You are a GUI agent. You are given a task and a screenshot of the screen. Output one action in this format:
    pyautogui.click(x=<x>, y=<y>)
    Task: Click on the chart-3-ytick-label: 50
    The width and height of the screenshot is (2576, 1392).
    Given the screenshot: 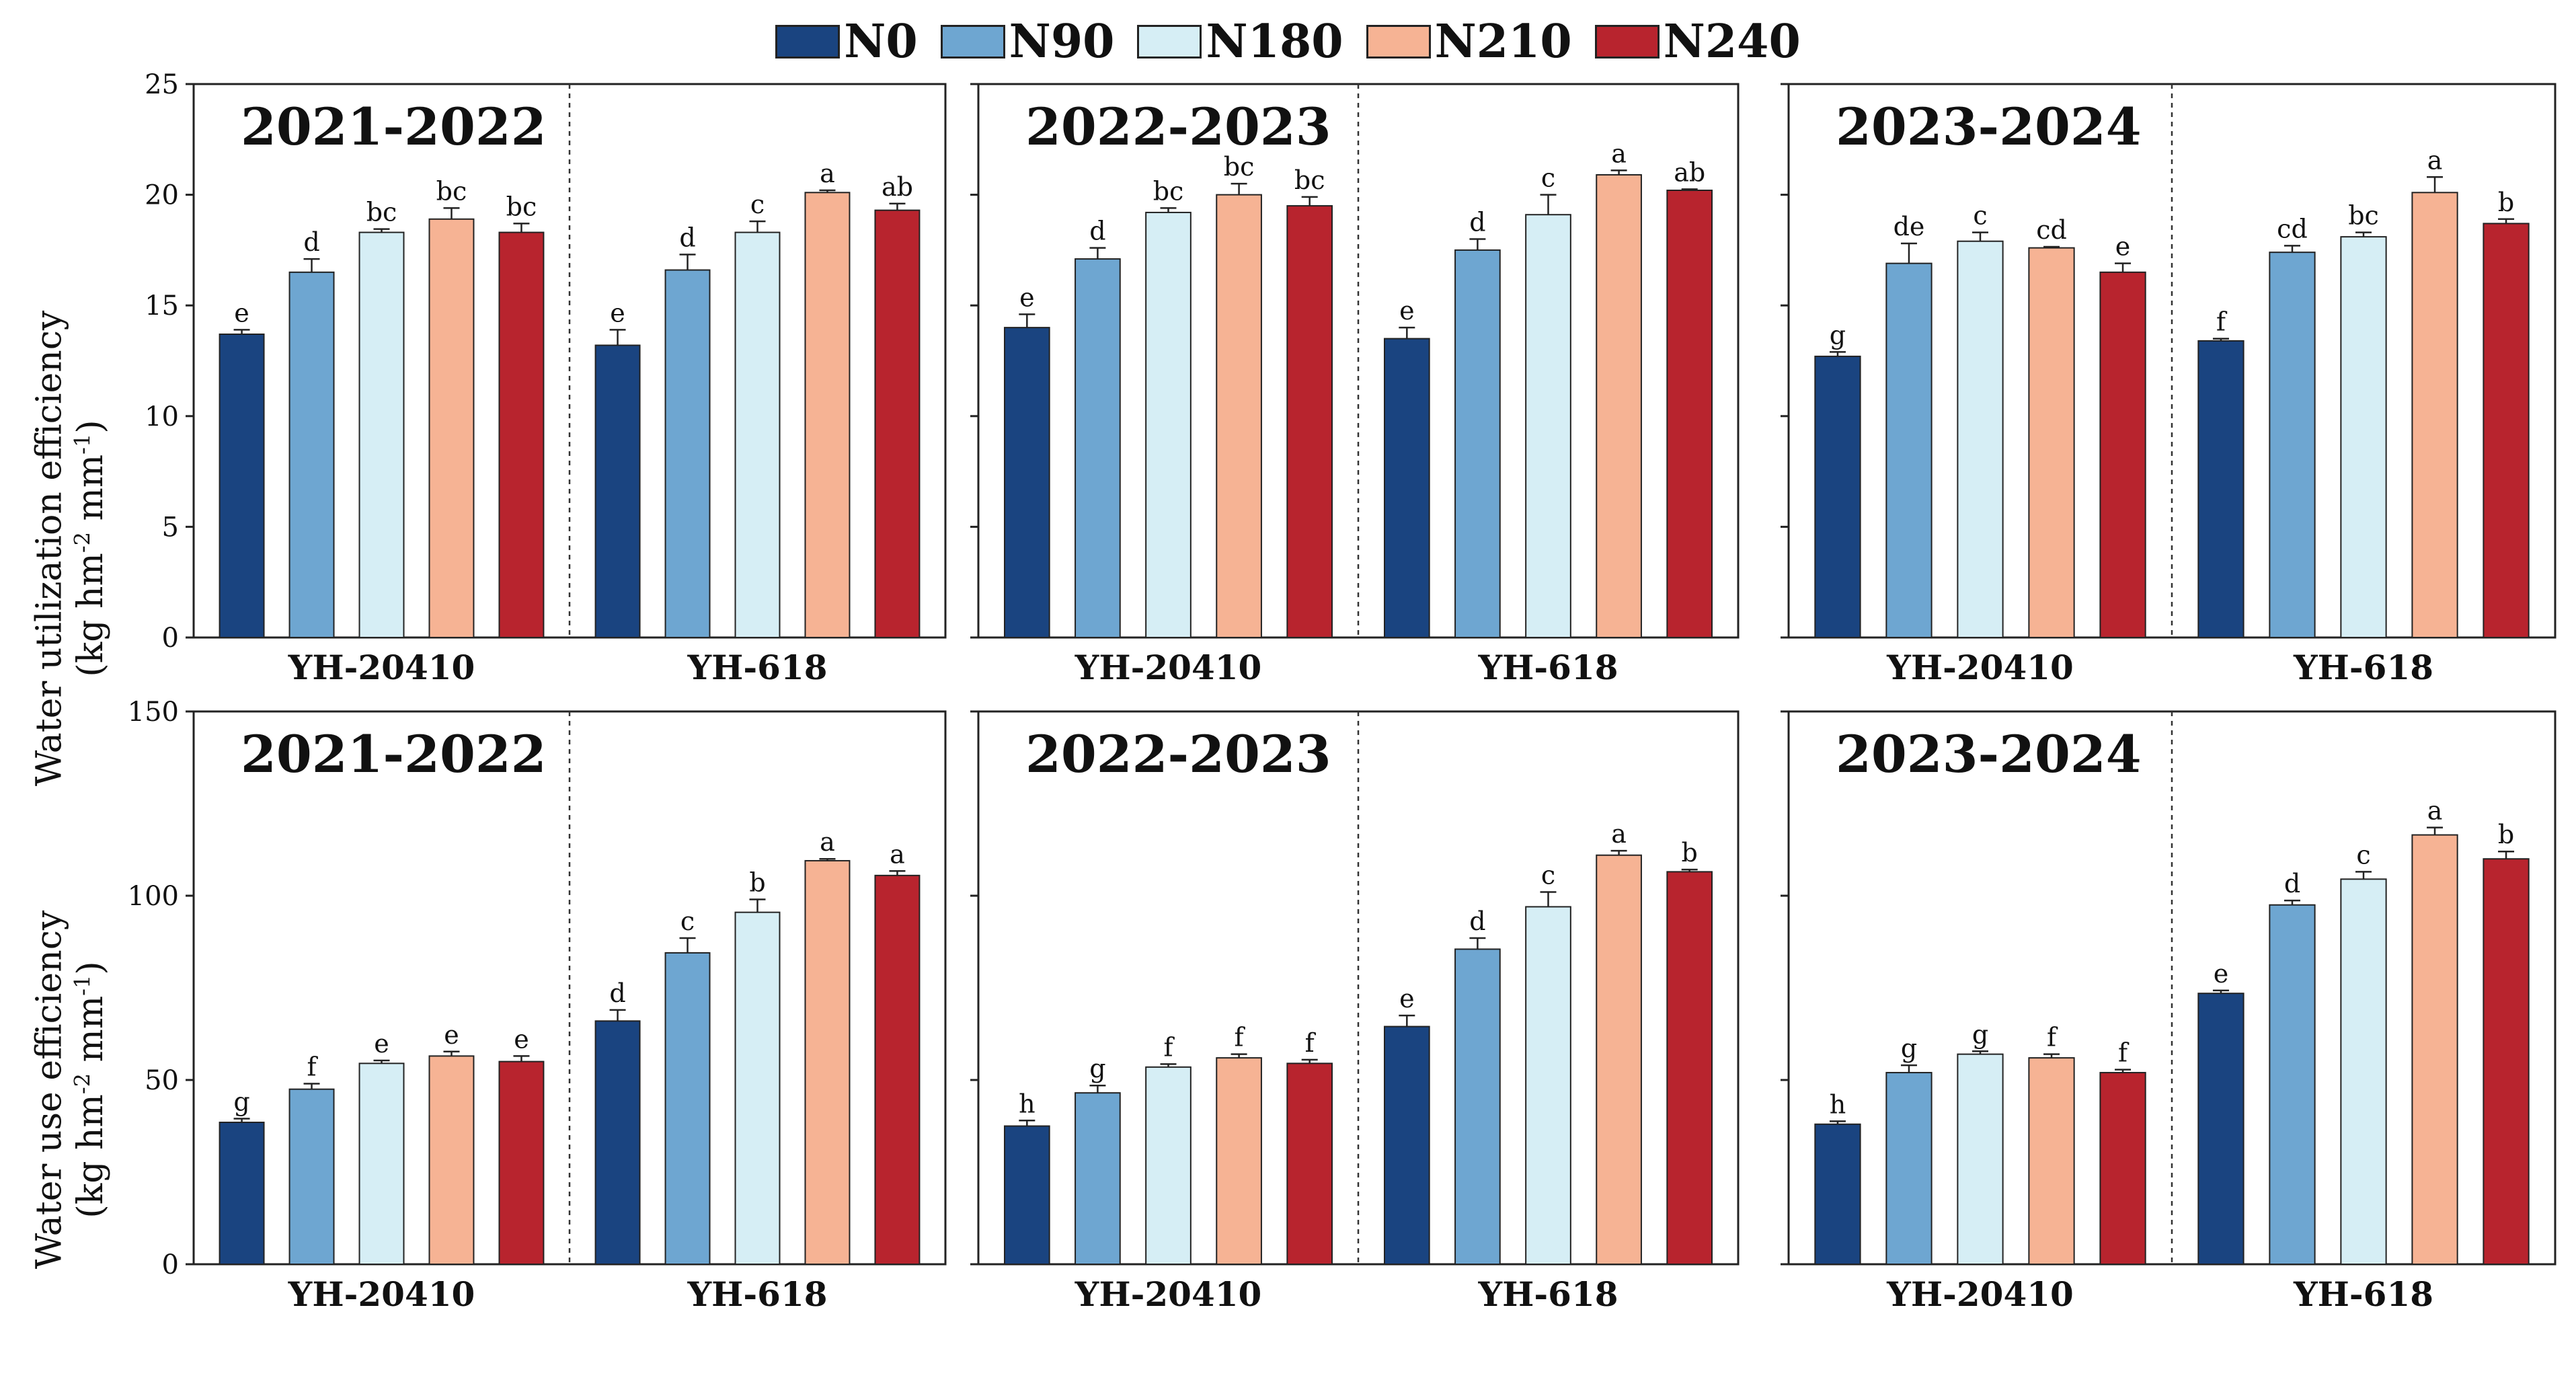 What is the action you would take?
    pyautogui.click(x=162, y=1080)
    